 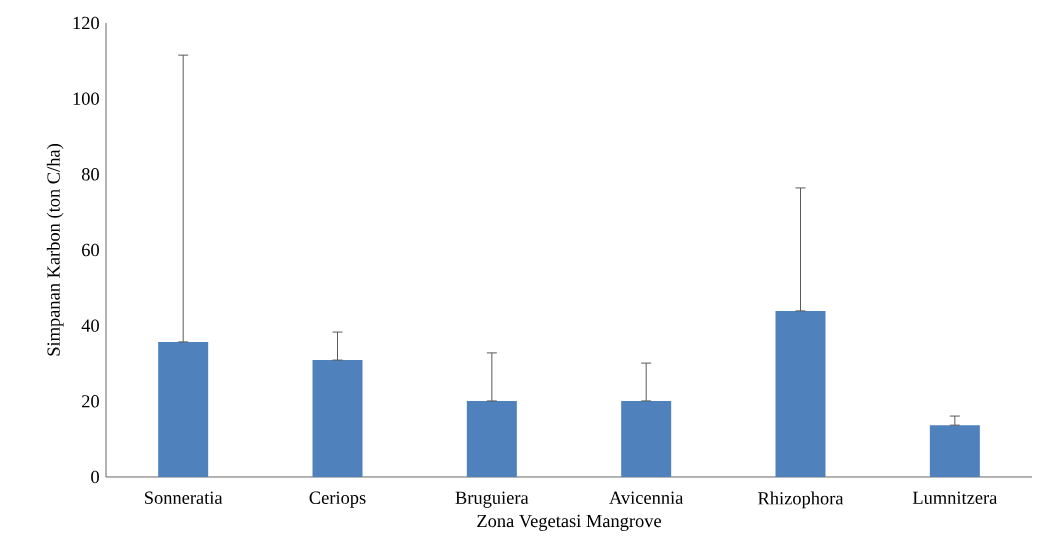 What do you see at coordinates (90, 174) in the screenshot?
I see `y-tick-label: 80` at bounding box center [90, 174].